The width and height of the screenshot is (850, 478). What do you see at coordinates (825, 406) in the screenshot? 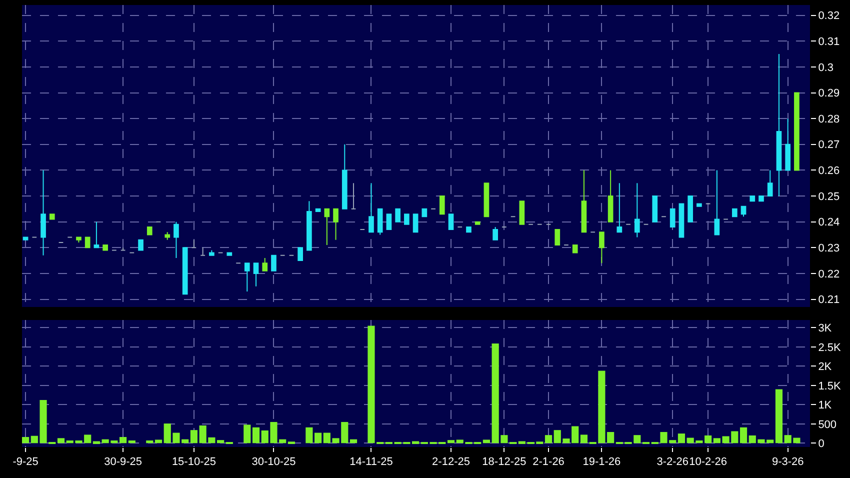
I see `y-tick-label: 1K` at bounding box center [825, 406].